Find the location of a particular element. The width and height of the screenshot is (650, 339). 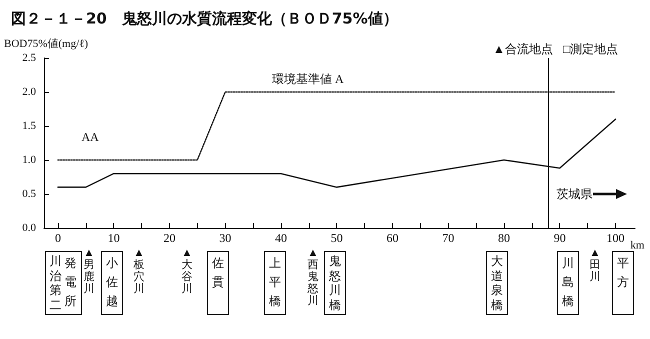

y-tick-label: 0.5 is located at coordinates (29, 194).